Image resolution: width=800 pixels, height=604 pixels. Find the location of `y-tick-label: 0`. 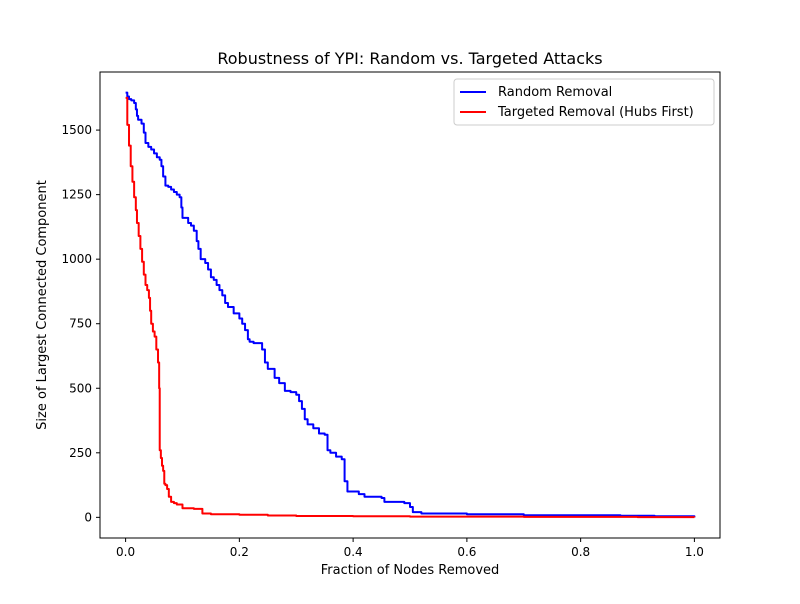

y-tick-label: 0 is located at coordinates (88, 517).